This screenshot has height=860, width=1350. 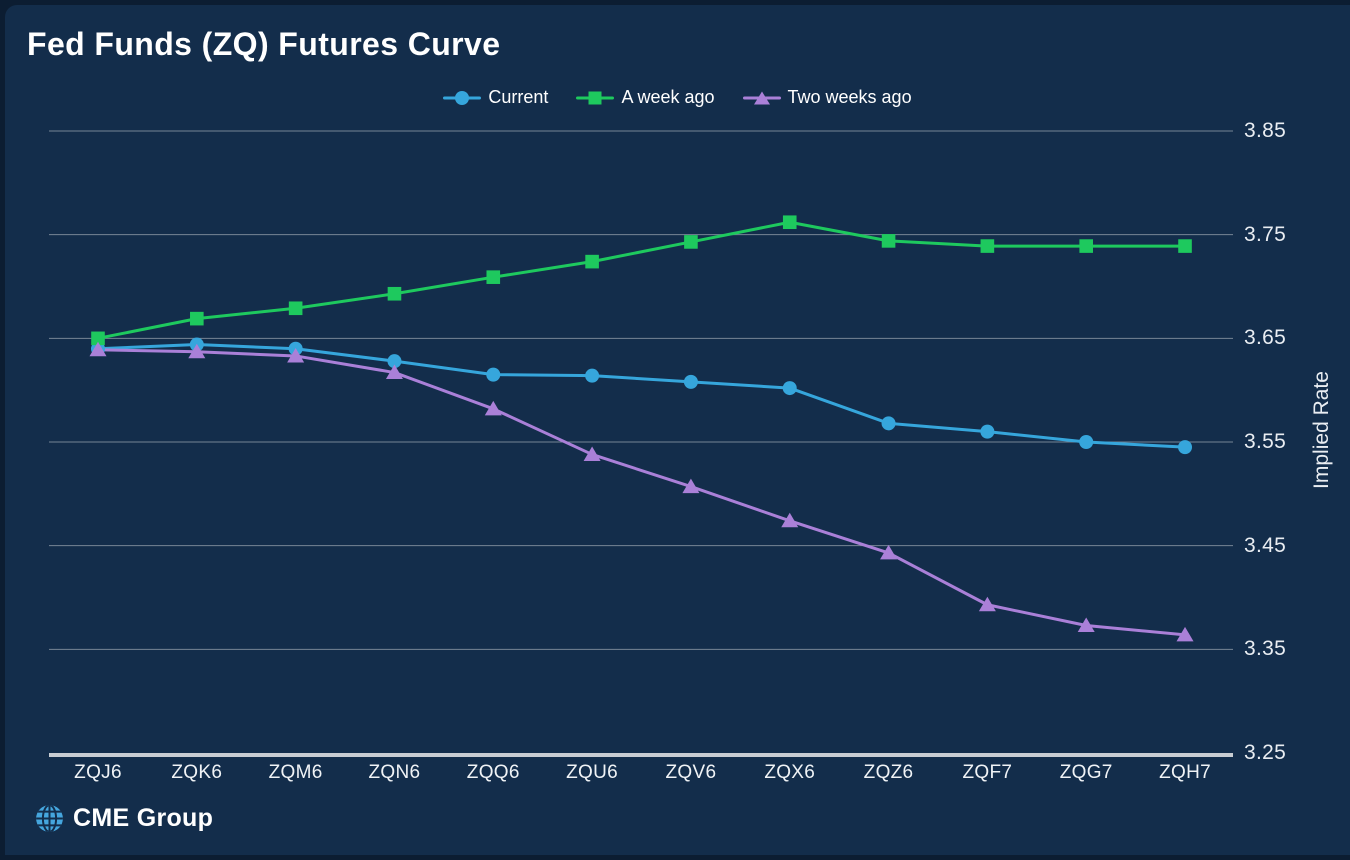 I want to click on x-tick-label: ZQU6, so click(x=592, y=772).